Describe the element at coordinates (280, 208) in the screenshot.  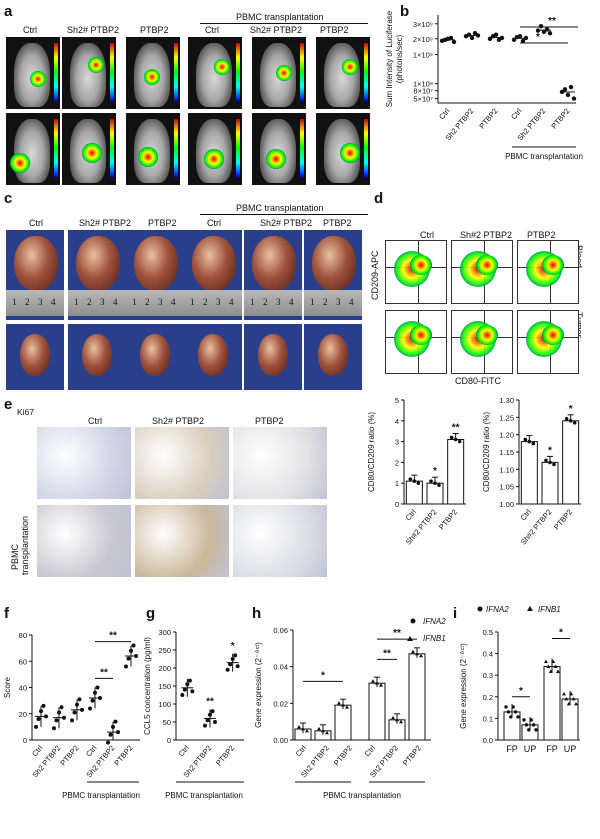
I see `c-label-pbmc: PBMC transplantation` at that location.